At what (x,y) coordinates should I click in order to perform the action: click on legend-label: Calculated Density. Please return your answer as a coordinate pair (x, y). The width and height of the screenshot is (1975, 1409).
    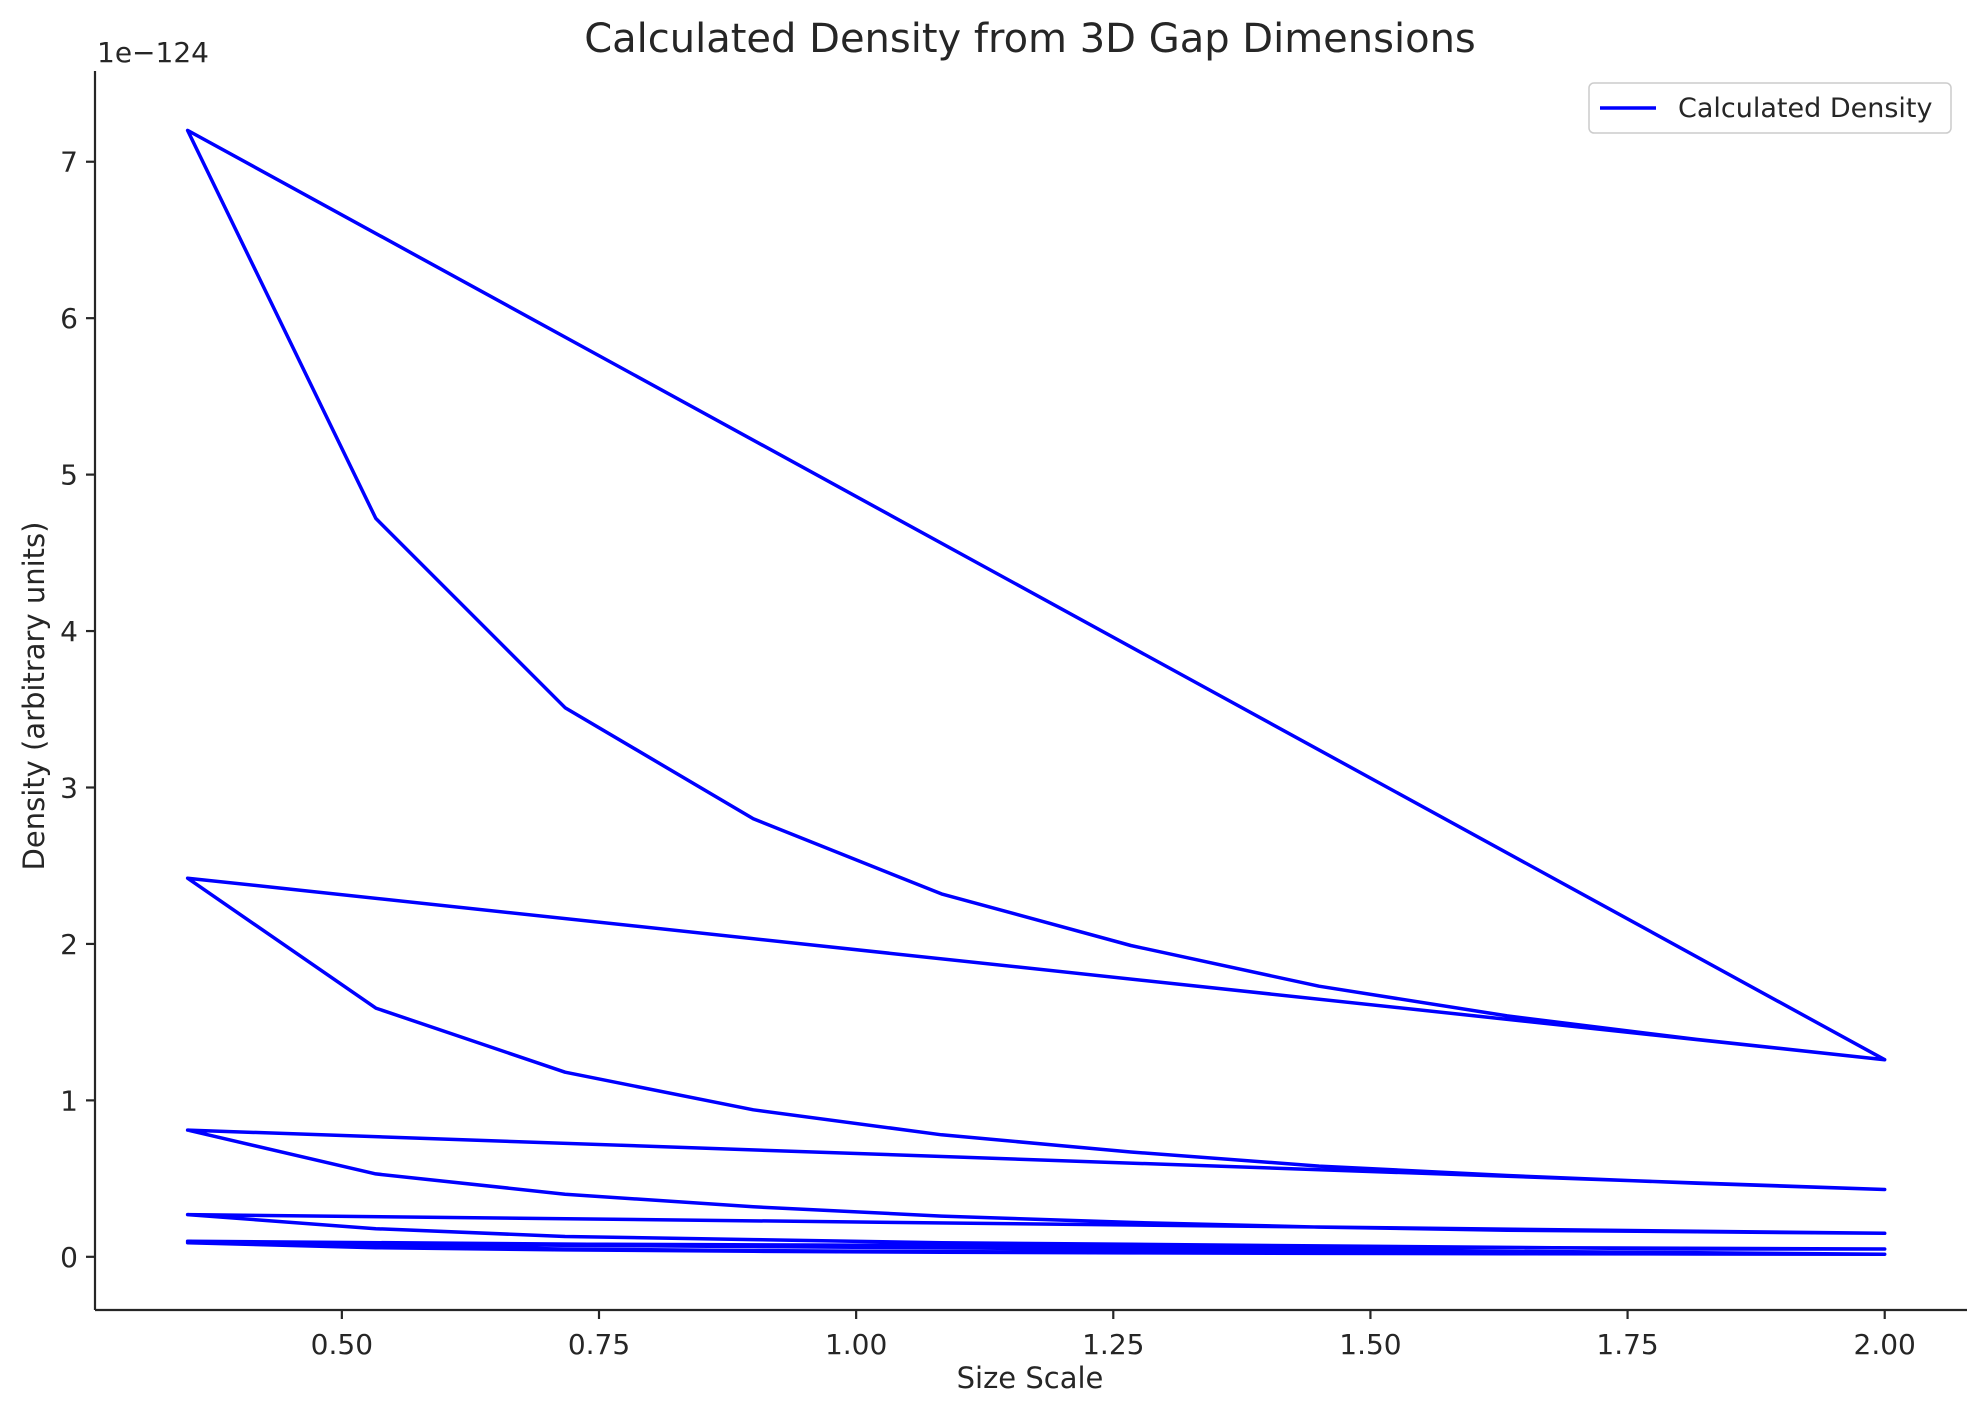
    Looking at the image, I should click on (1805, 108).